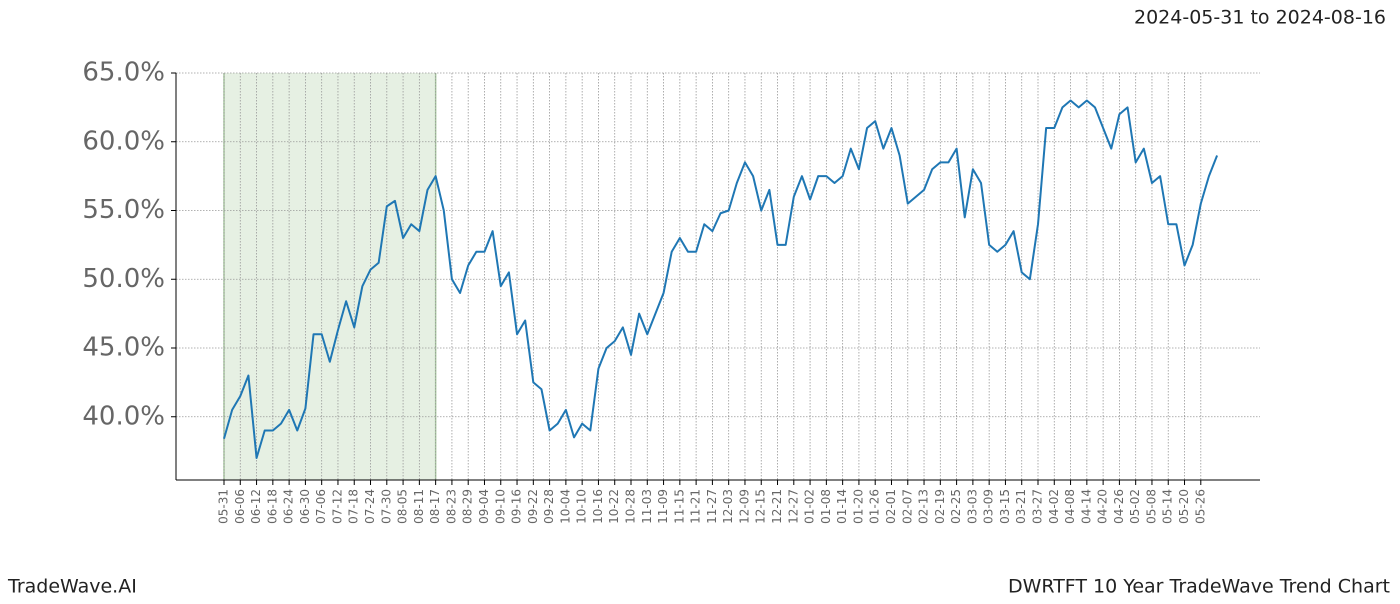  I want to click on x-tick-label: 07-24, so click(370, 506).